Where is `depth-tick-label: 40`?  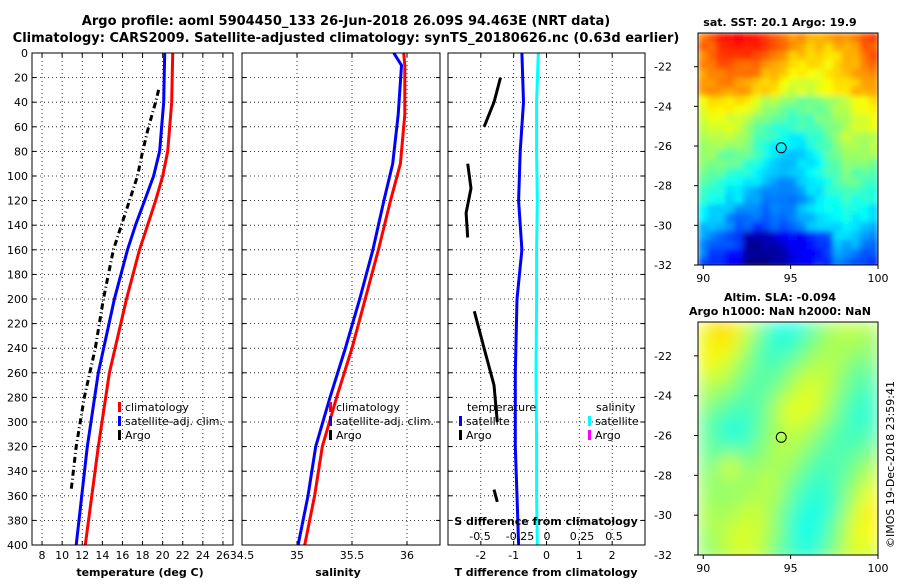
depth-tick-label: 40 is located at coordinates (21, 102).